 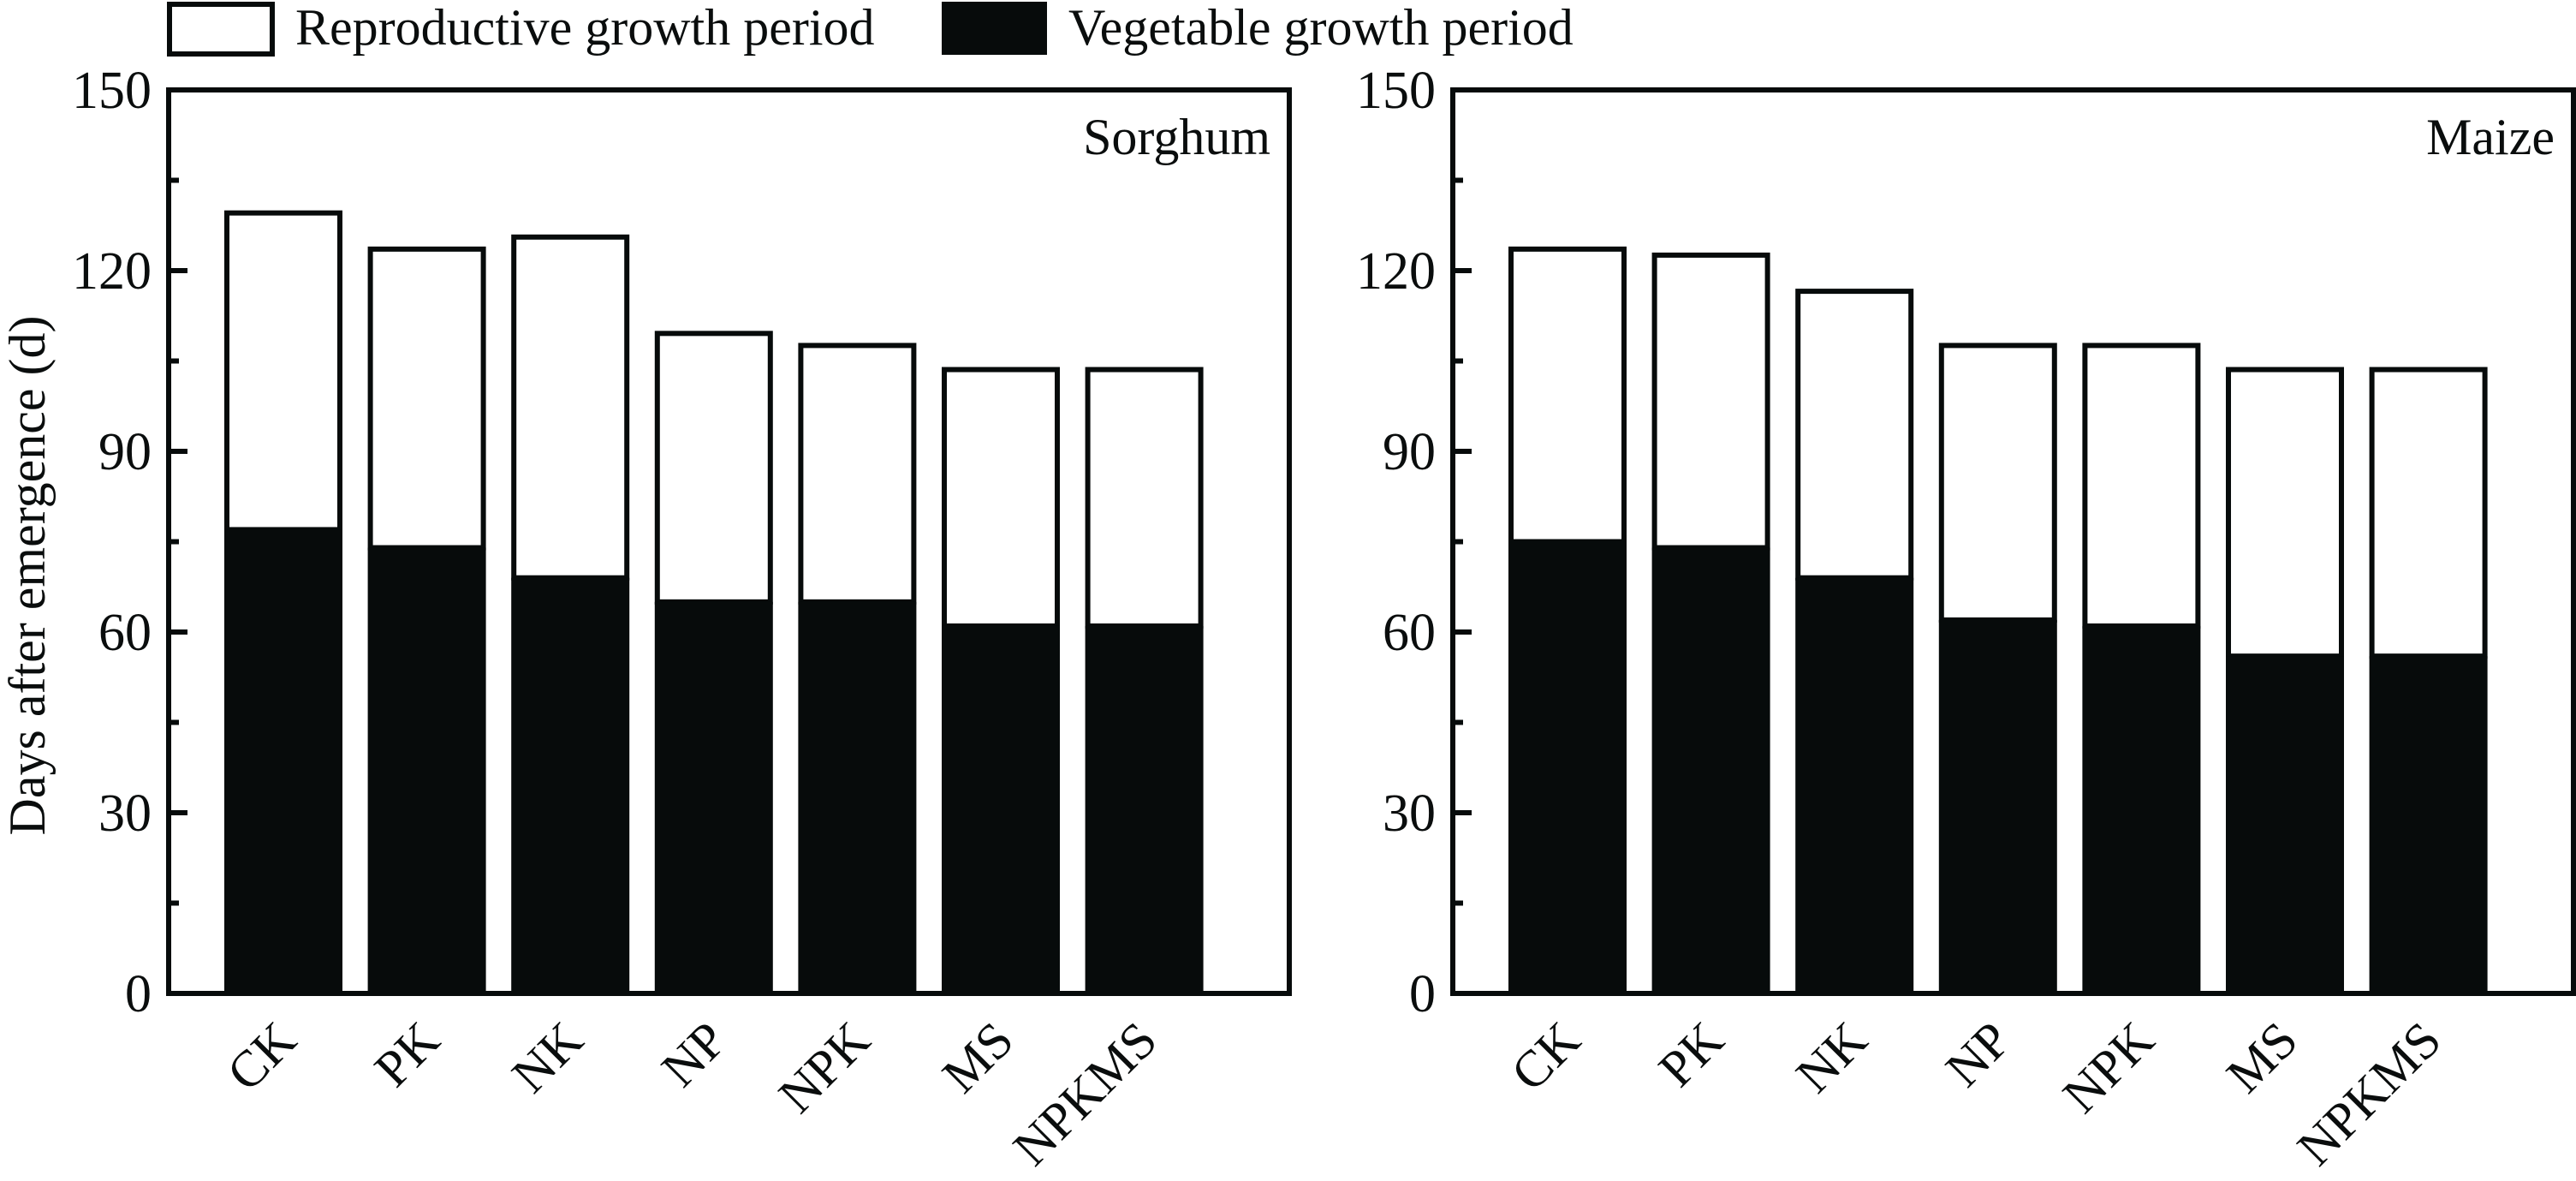 I want to click on legend-label-vegetable: Vegetable growth period, so click(x=1321, y=28).